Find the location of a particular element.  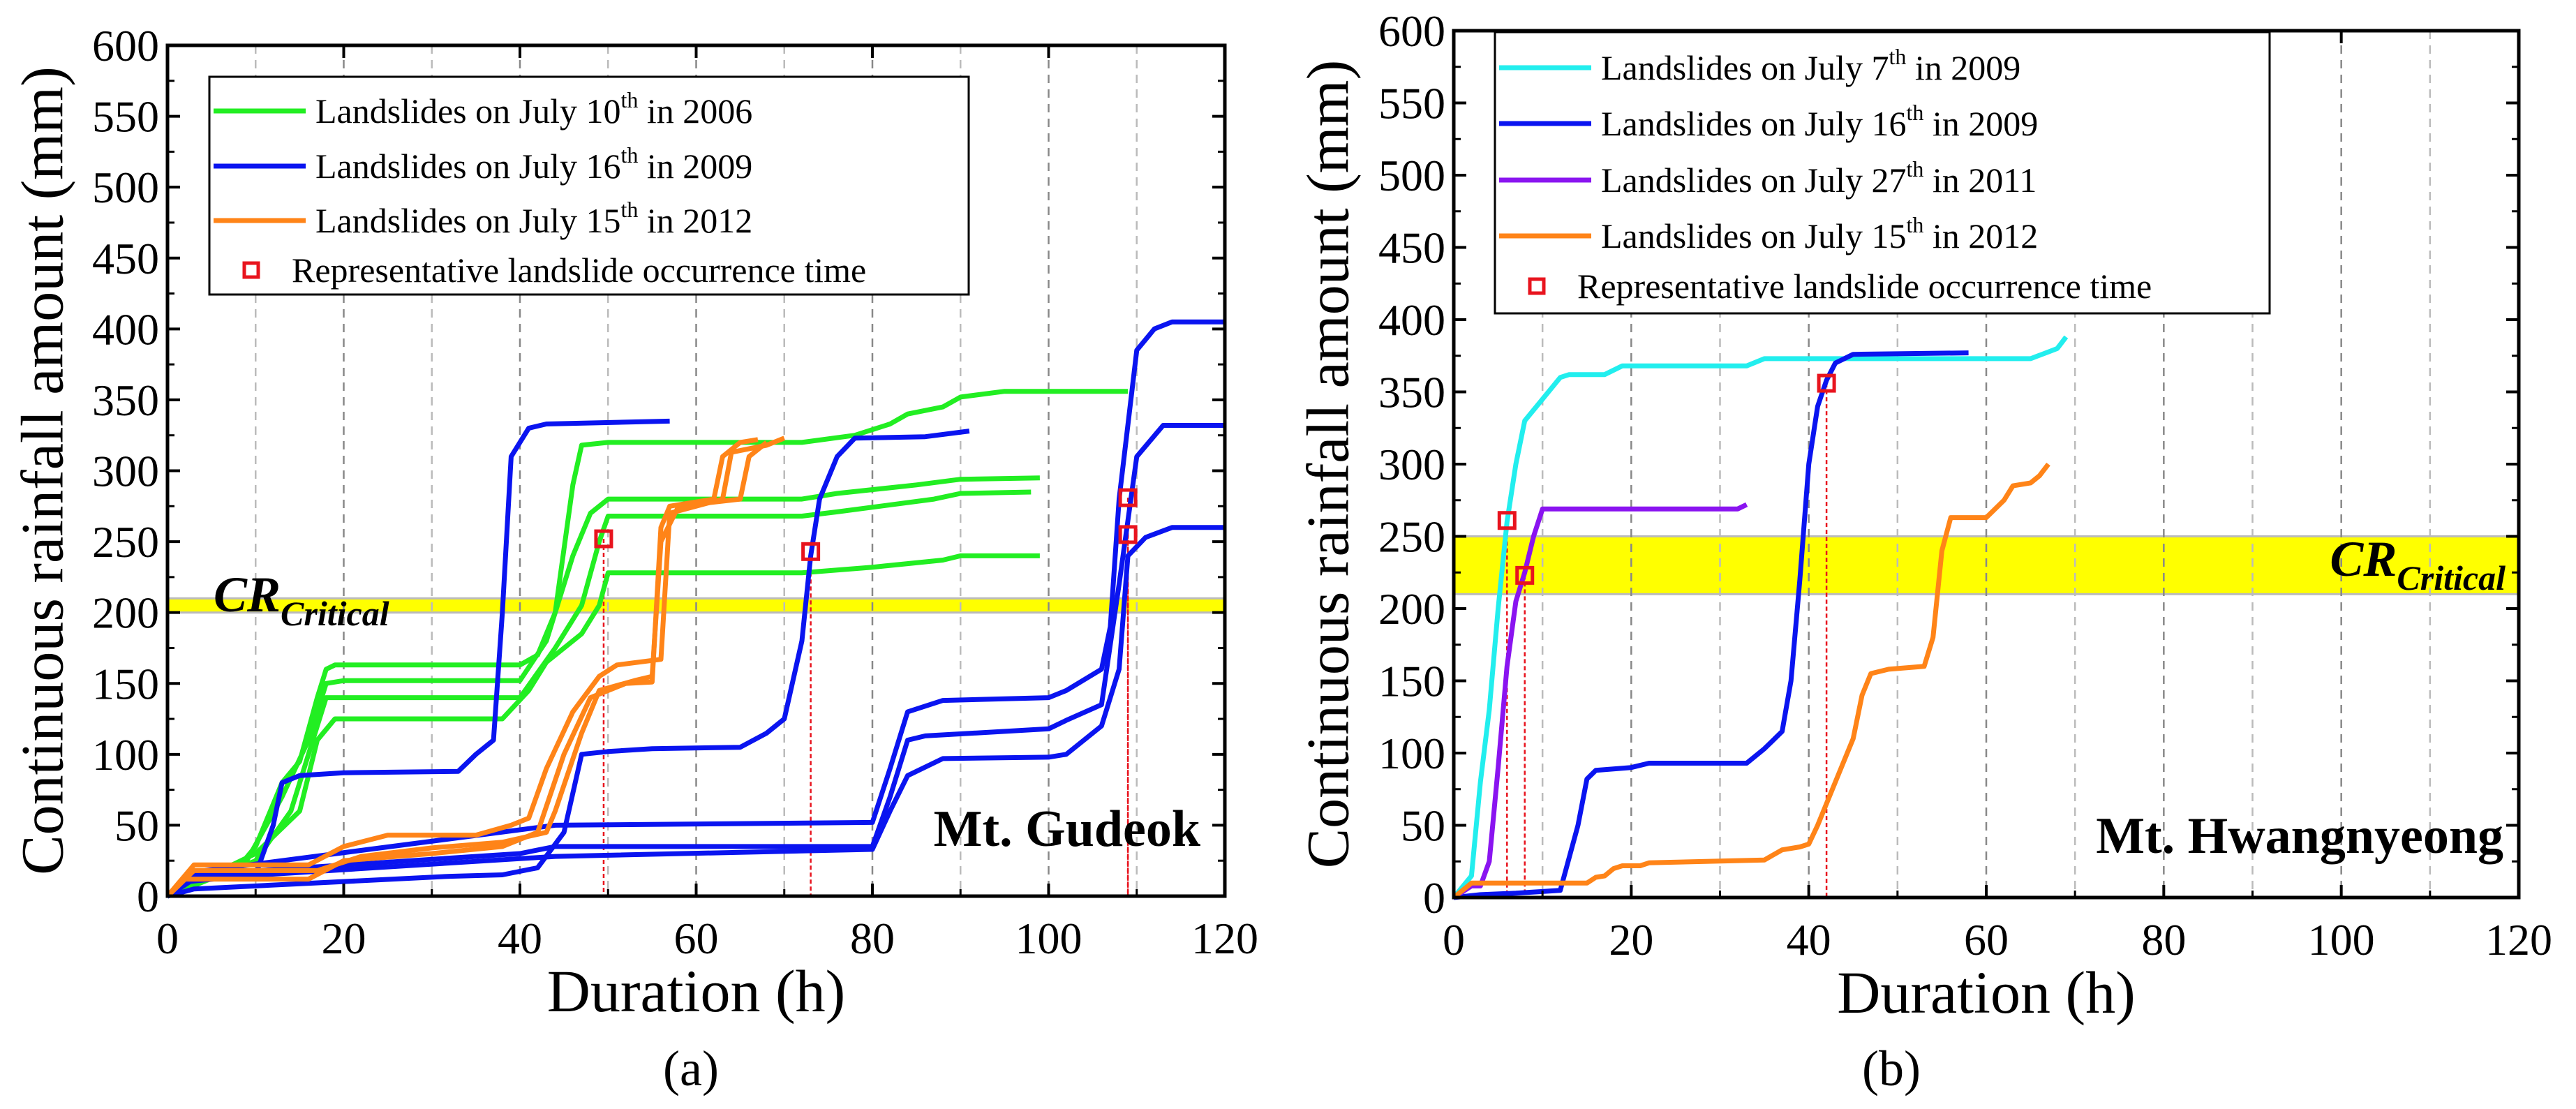

series-line-2012-c is located at coordinates (466, 669).